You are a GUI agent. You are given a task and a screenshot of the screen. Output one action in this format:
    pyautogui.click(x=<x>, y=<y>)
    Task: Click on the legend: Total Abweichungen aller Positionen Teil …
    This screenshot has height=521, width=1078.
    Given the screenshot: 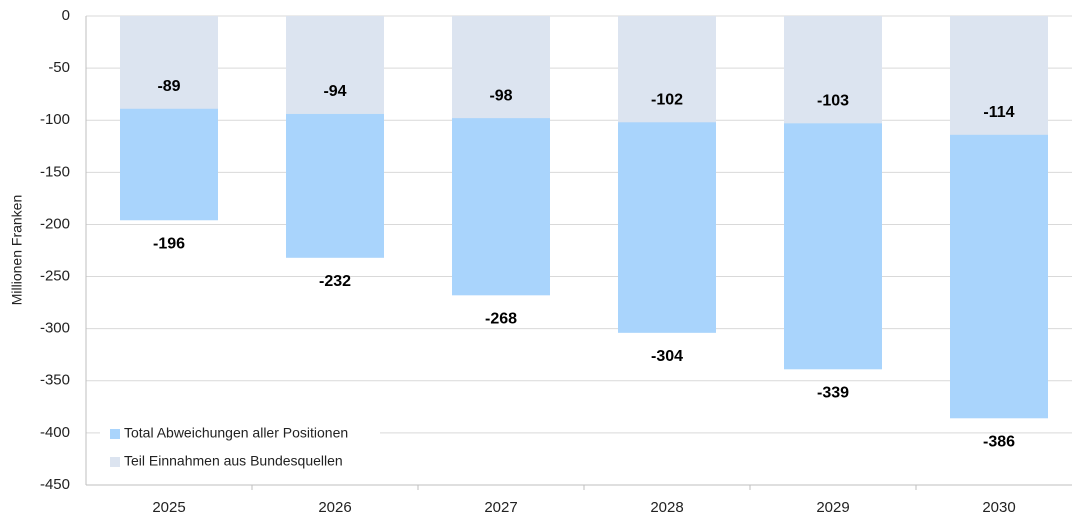 What is the action you would take?
    pyautogui.click(x=240, y=449)
    